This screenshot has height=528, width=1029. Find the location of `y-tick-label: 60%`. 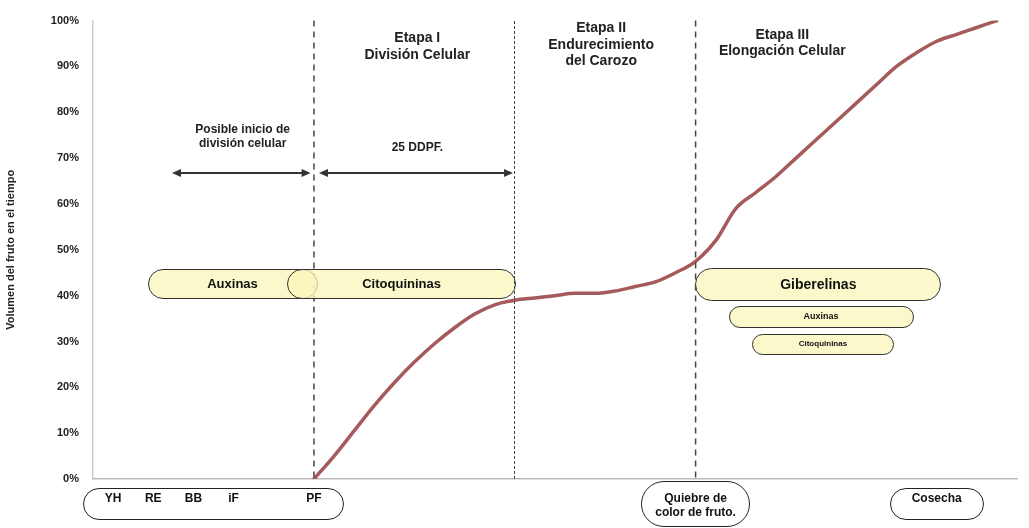

y-tick-label: 60% is located at coordinates (68, 202).